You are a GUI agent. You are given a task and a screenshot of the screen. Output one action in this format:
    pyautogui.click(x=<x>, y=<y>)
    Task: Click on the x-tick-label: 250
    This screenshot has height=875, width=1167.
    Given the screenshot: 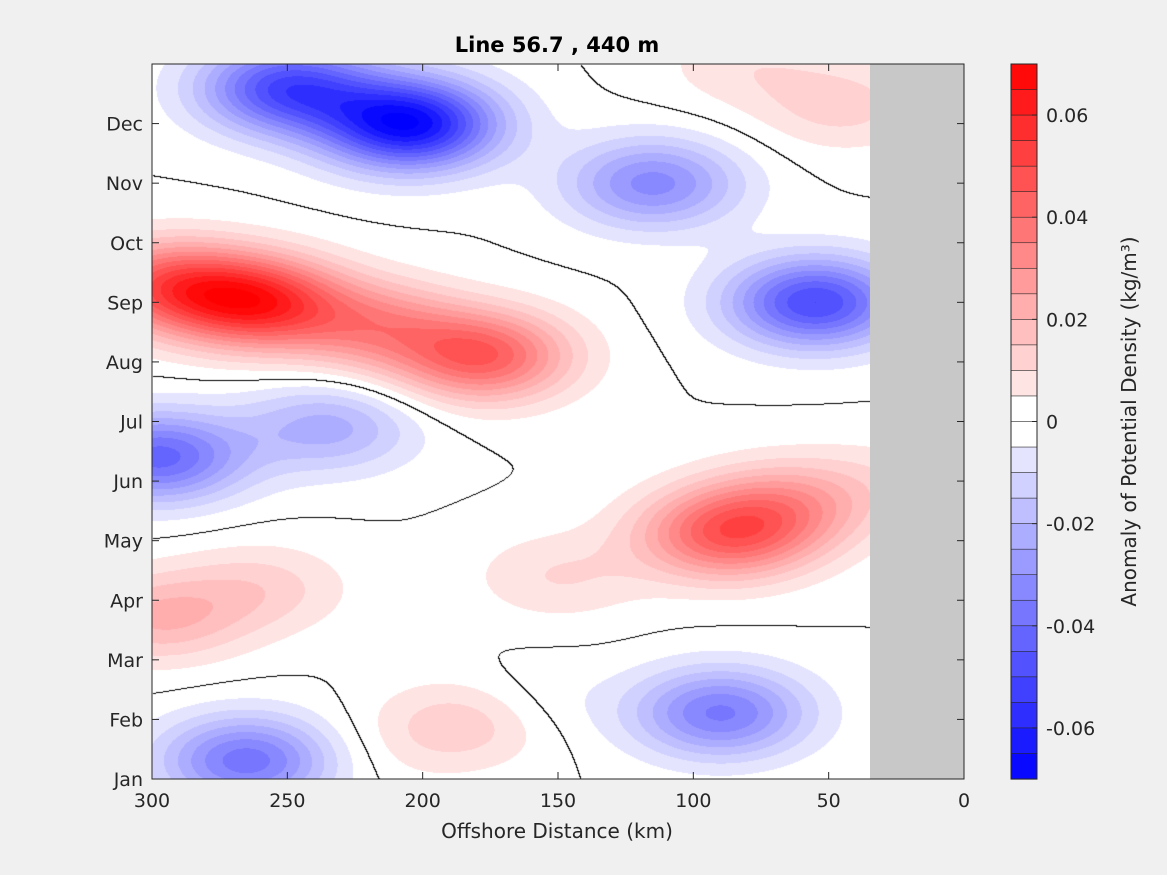 What is the action you would take?
    pyautogui.click(x=287, y=801)
    